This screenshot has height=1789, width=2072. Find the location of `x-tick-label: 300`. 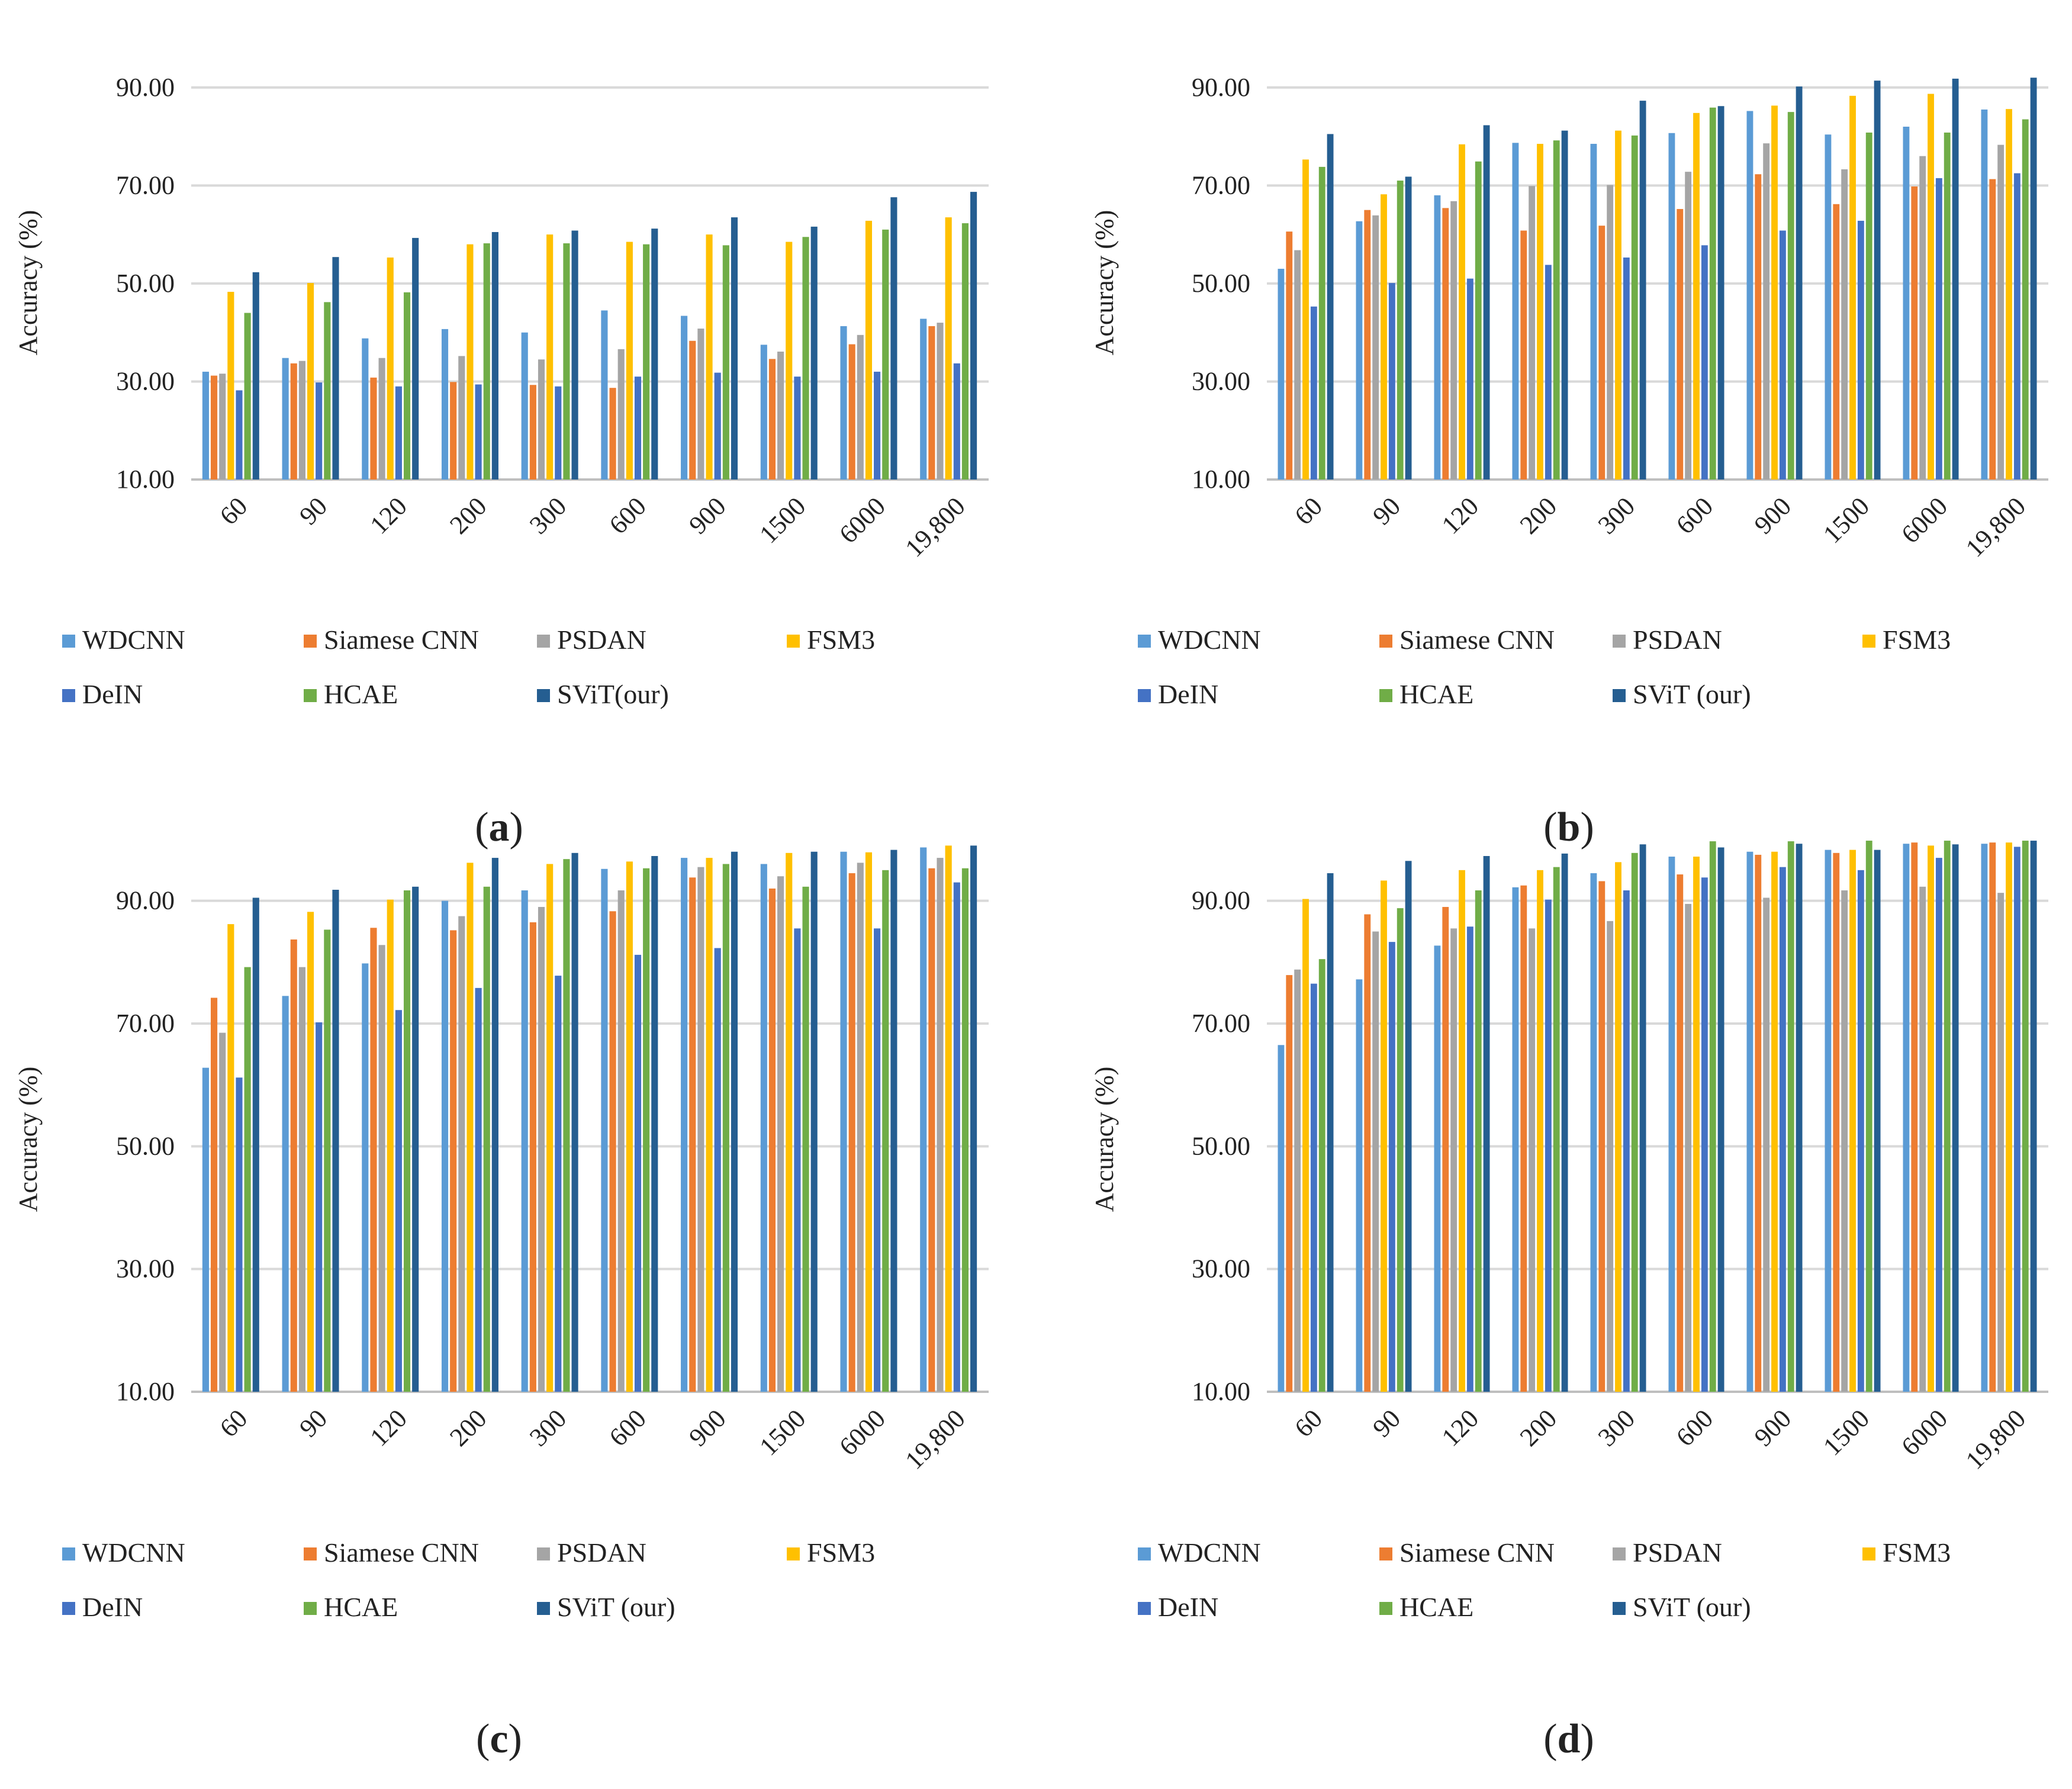

x-tick-label: 300 is located at coordinates (1616, 1428).